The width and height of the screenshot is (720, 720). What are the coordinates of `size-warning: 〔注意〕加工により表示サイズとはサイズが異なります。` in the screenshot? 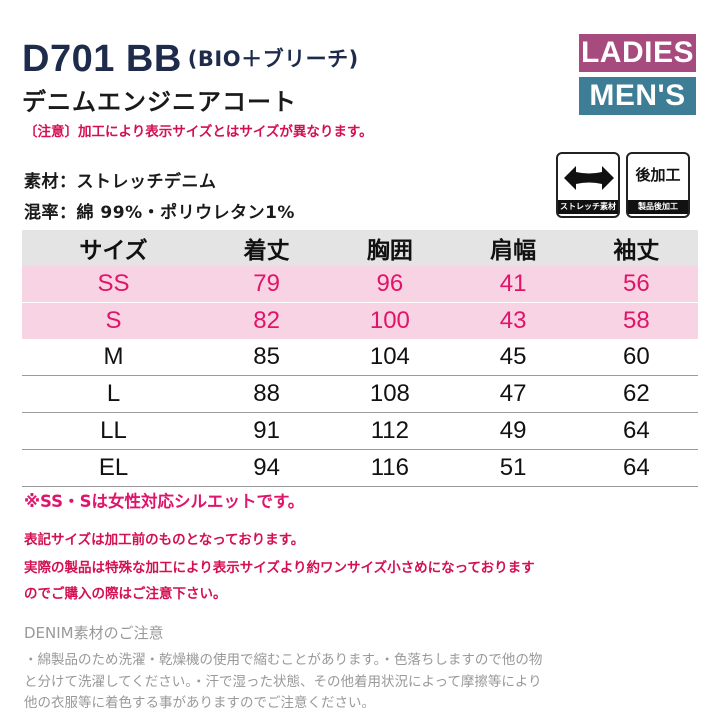 It's located at (198, 132).